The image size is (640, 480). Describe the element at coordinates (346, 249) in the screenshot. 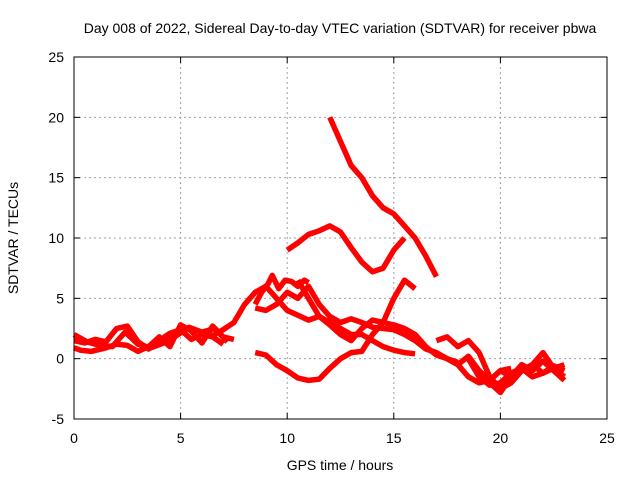

I see `series-line-sat-g` at that location.